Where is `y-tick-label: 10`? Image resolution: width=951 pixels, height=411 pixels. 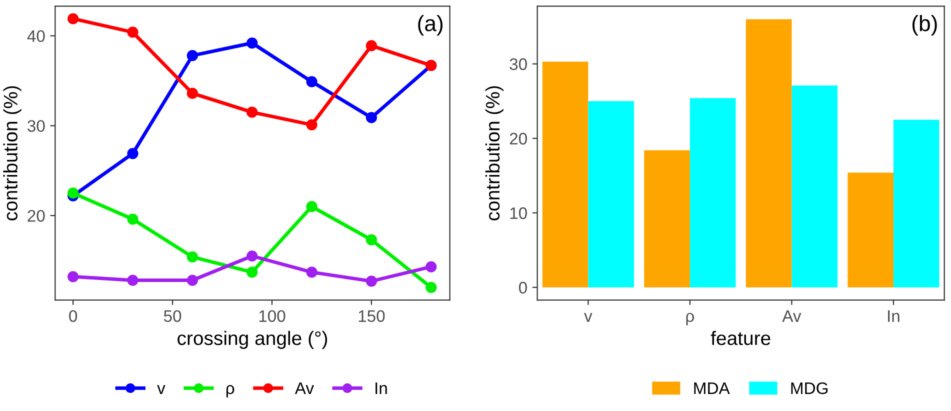
y-tick-label: 10 is located at coordinates (518, 213).